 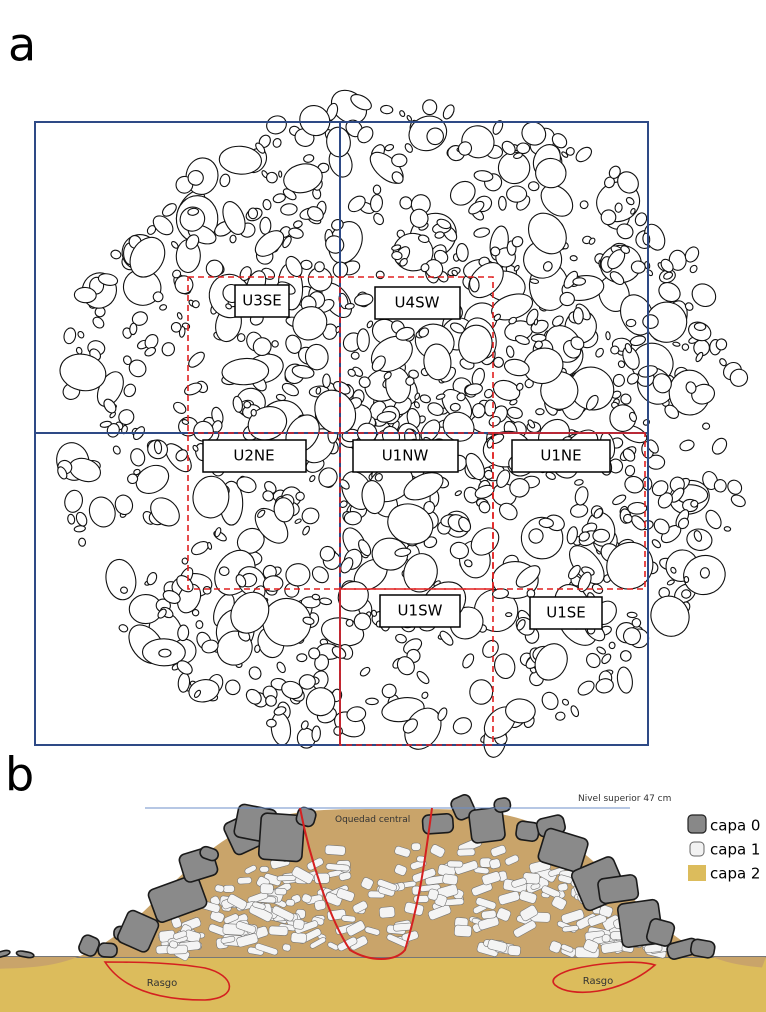 I want to click on unit-outline, so click(x=416, y=667).